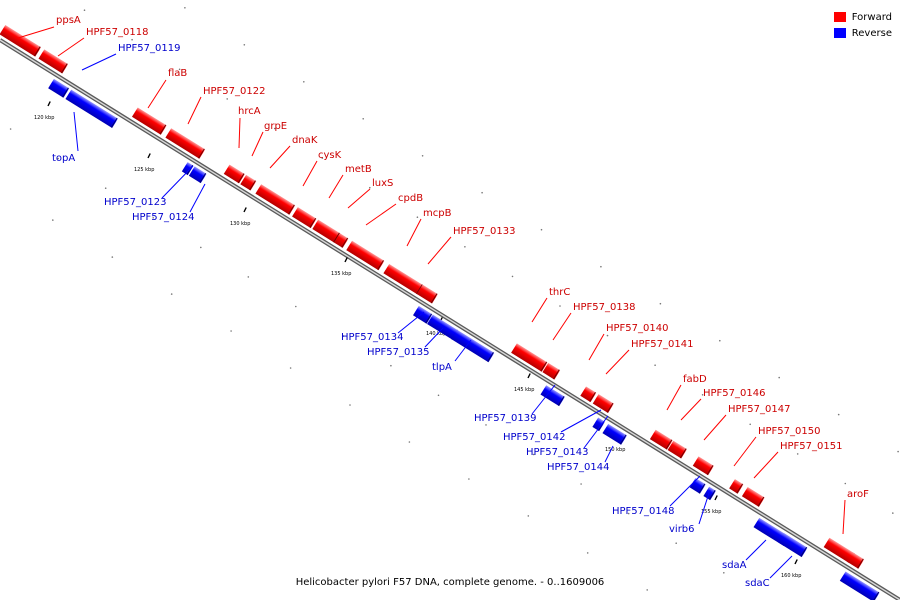 This screenshot has height=600, width=900. What do you see at coordinates (757, 583) in the screenshot?
I see `gene-label: sdaC` at bounding box center [757, 583].